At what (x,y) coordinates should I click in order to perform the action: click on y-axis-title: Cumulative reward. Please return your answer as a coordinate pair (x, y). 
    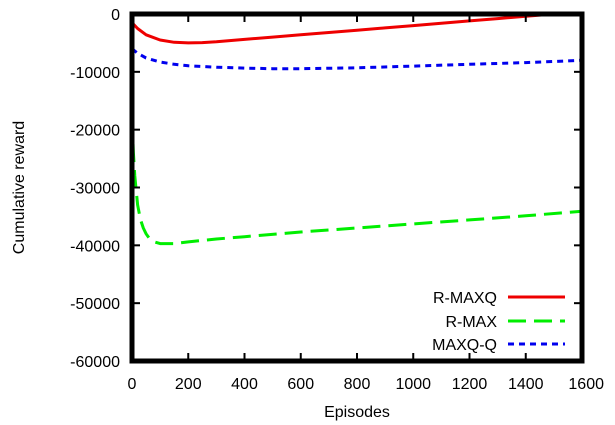
    Looking at the image, I should click on (19, 187).